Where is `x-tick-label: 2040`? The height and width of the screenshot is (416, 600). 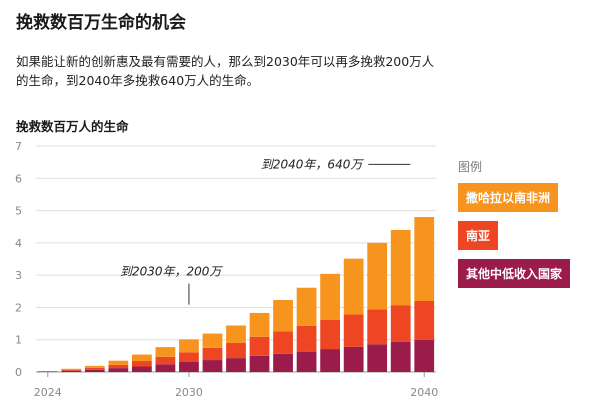
x-tick-label: 2040 is located at coordinates (424, 392).